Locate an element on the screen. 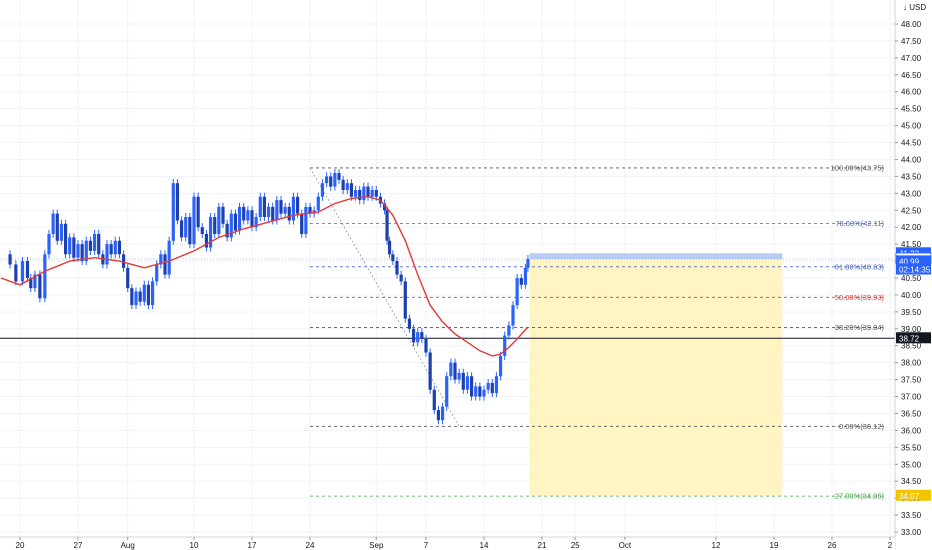 This screenshot has width=932, height=550. time-tick-label: 2 is located at coordinates (890, 545).